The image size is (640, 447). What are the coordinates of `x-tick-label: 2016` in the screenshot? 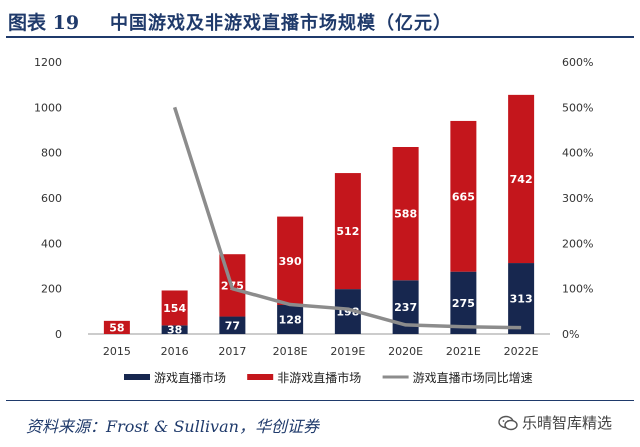 It's located at (175, 351).